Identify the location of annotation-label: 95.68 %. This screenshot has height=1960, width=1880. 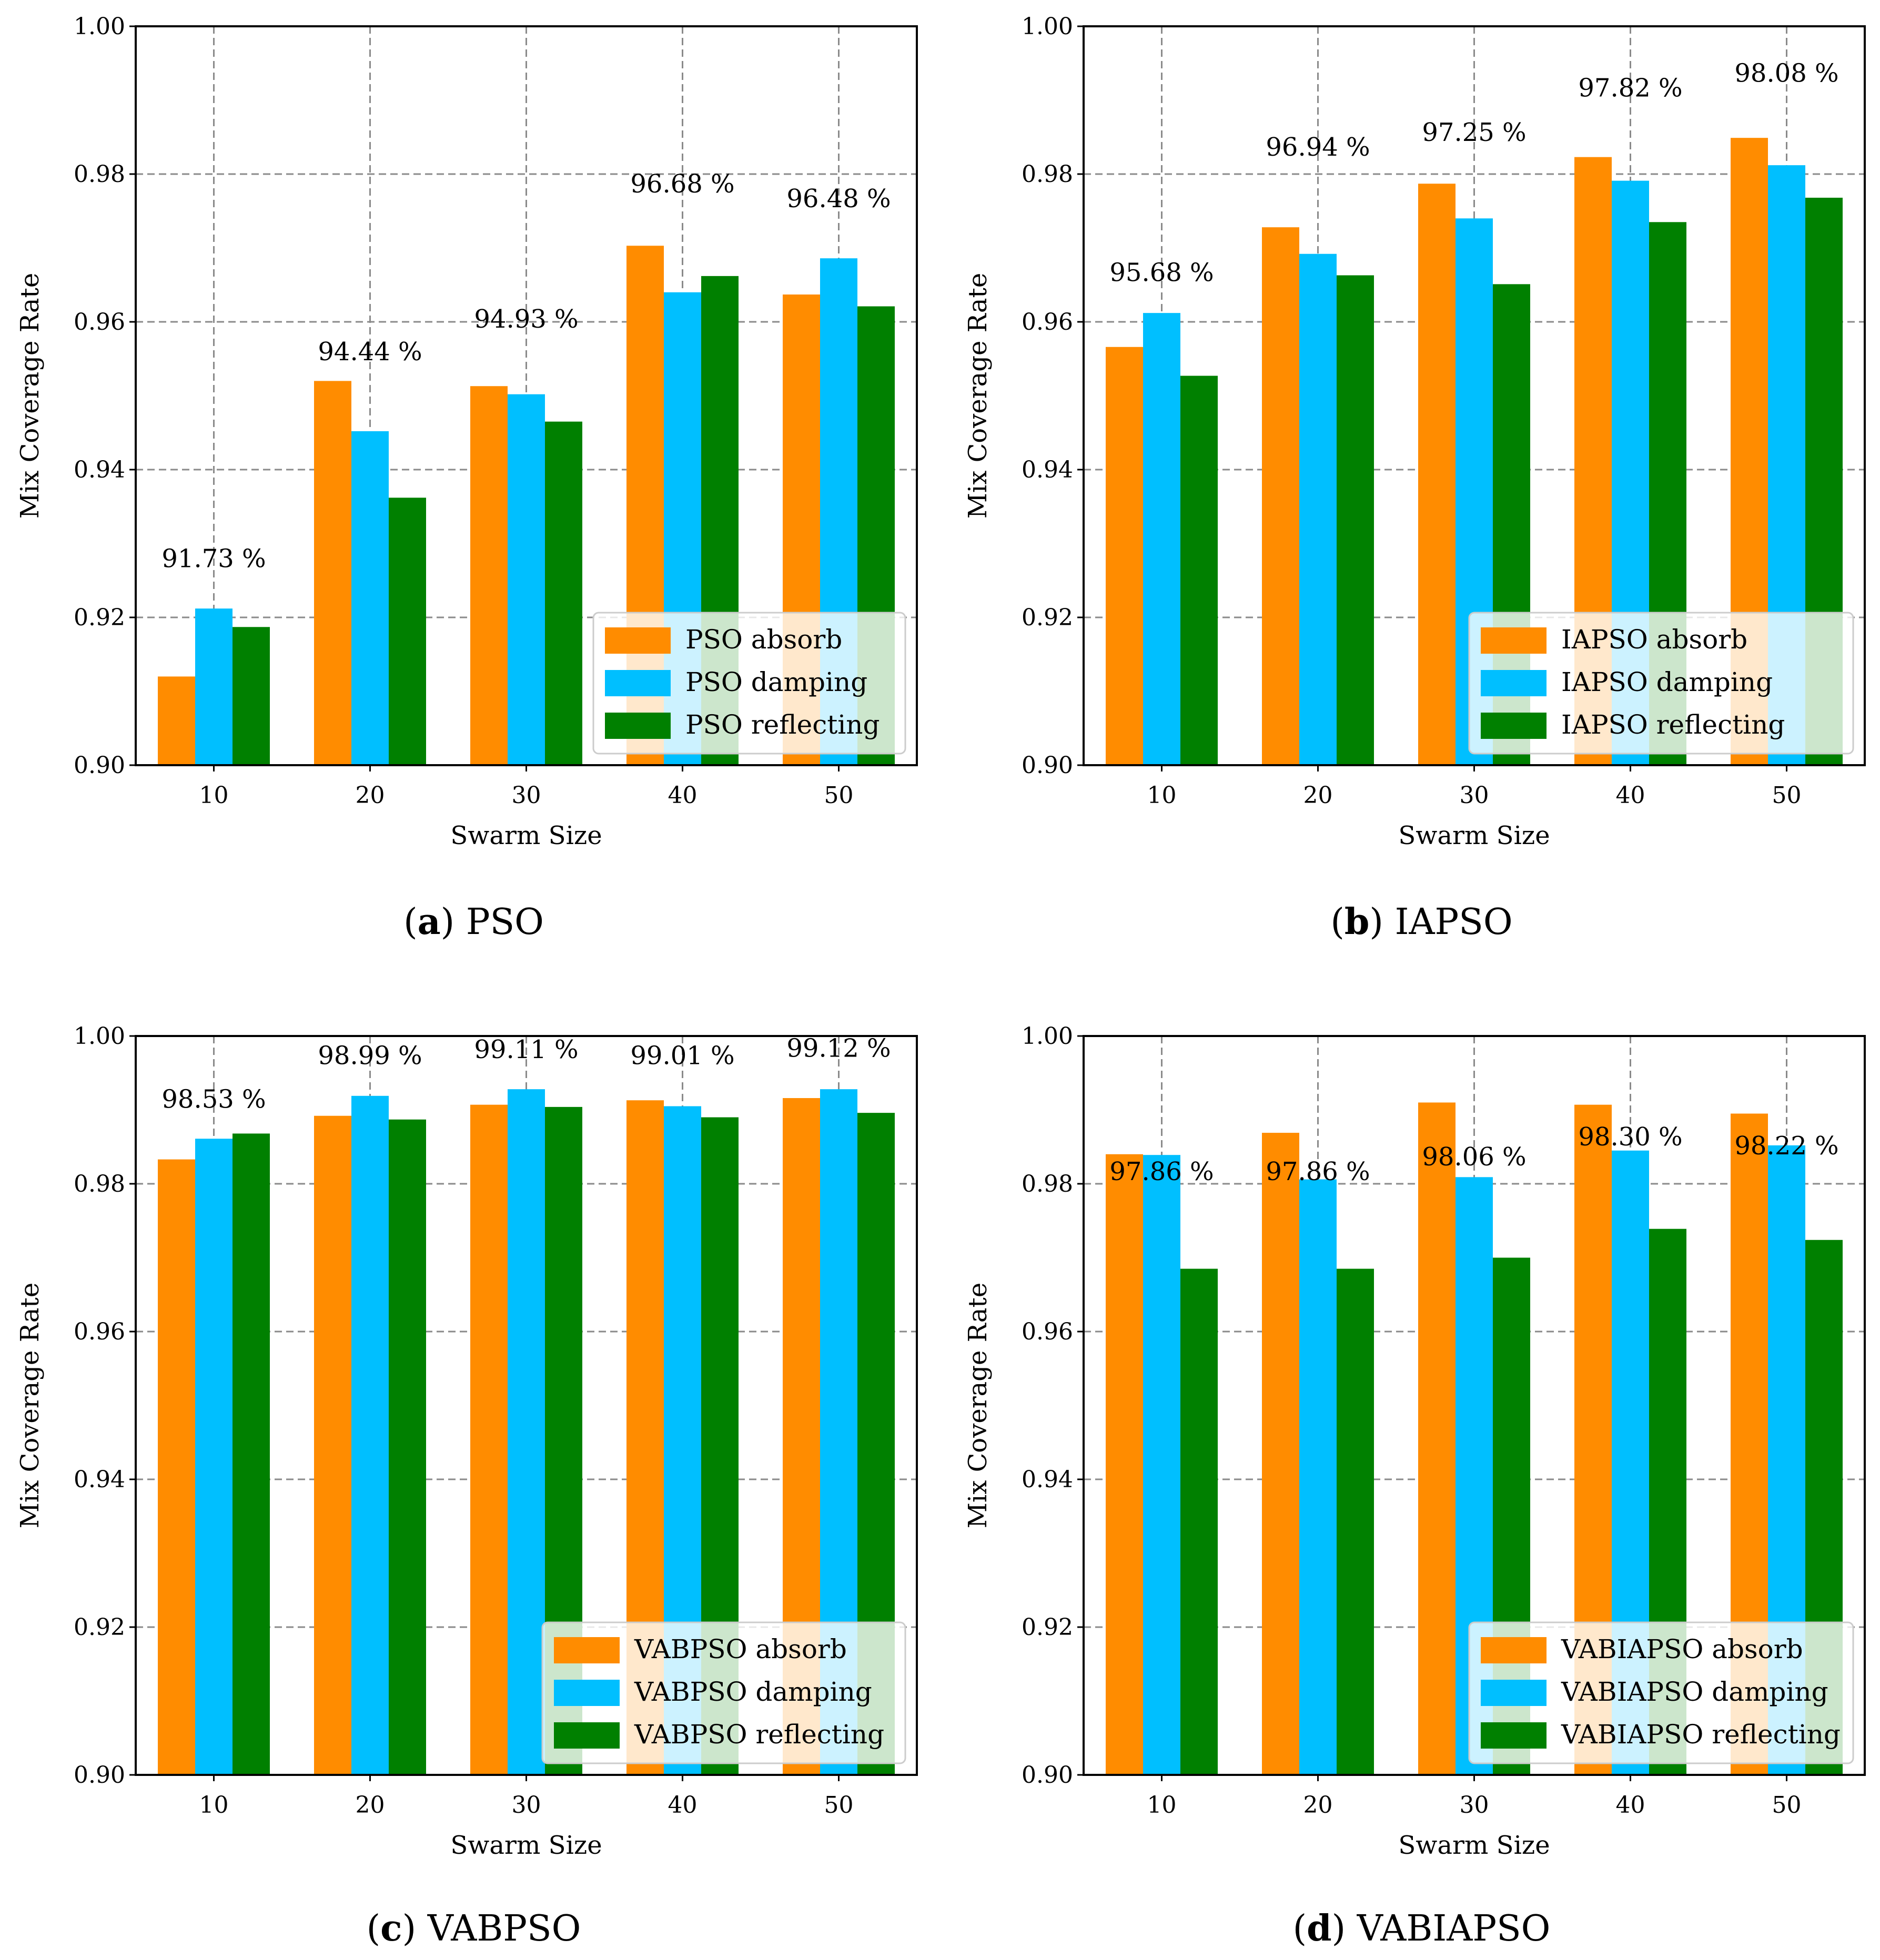
(1161, 273).